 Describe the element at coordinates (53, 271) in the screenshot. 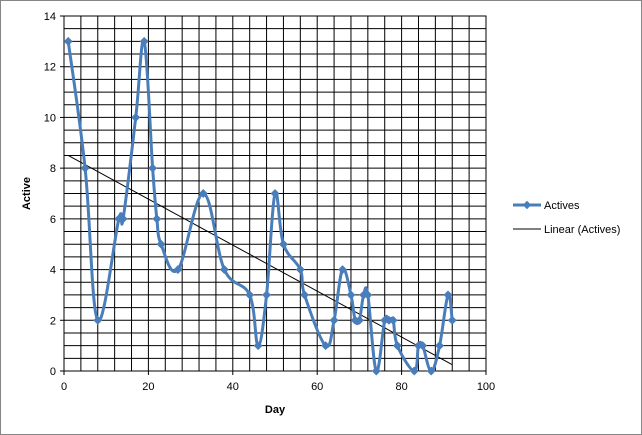

I see `y-tick-label: 4` at that location.